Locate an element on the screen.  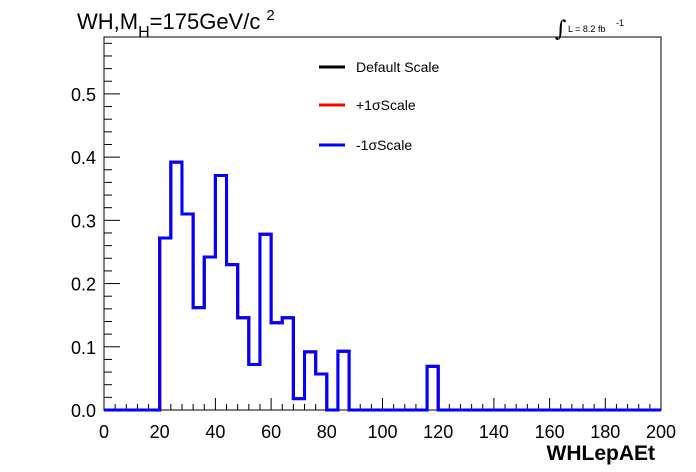
legend-label: Default Scale is located at coordinates (397, 67).